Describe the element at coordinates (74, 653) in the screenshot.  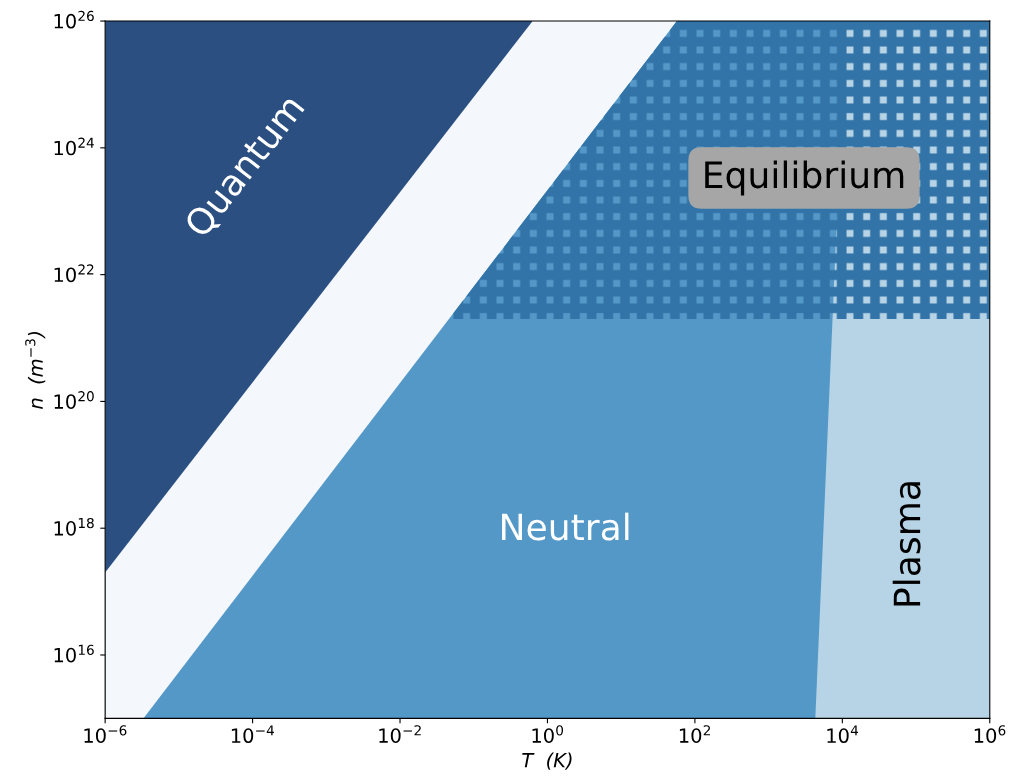
I see `y-tick-label: 10$^{16}$` at that location.